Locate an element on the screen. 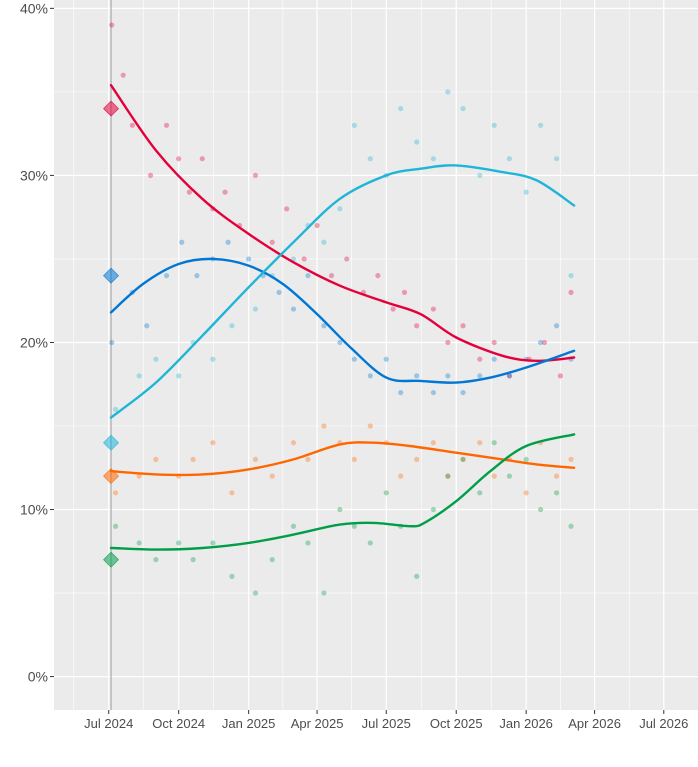 This screenshot has width=698, height=767. x-tick-label: Jan 2026 is located at coordinates (526, 723).